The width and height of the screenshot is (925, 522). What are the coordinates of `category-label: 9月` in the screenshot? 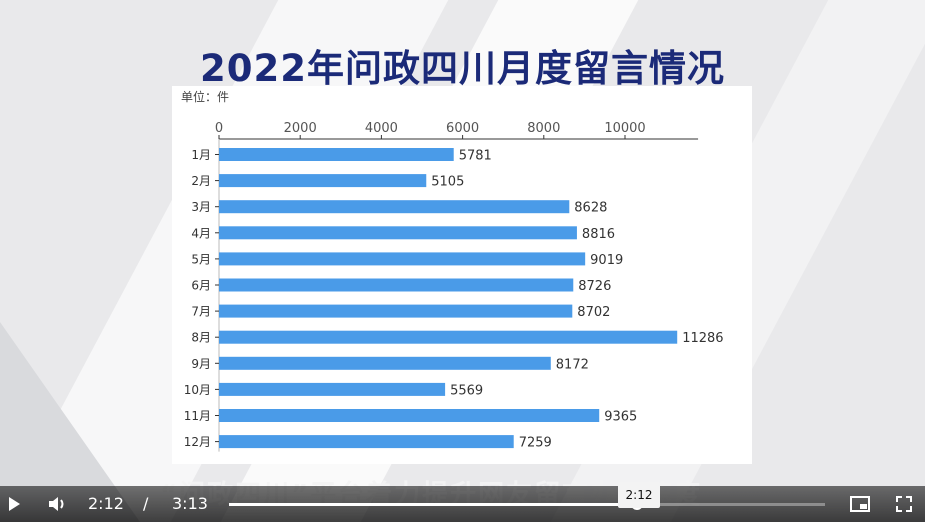 It's located at (201, 364).